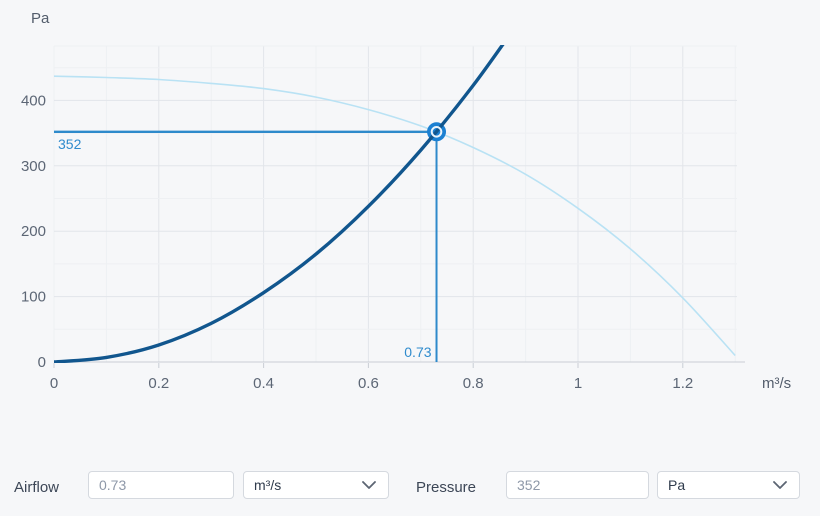 The image size is (820, 522). What do you see at coordinates (446, 487) in the screenshot?
I see `pressure-label: Pressure` at bounding box center [446, 487].